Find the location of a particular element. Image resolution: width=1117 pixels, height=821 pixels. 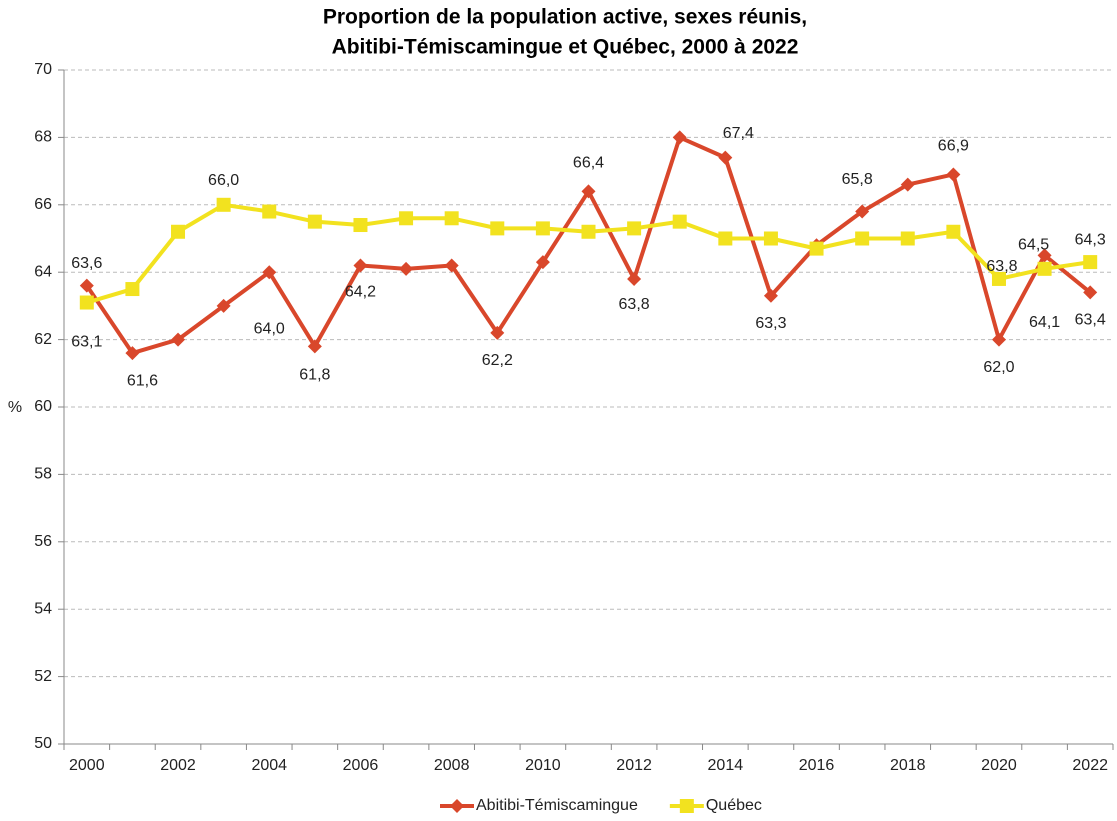

y-tick-label: 54 is located at coordinates (43, 608).